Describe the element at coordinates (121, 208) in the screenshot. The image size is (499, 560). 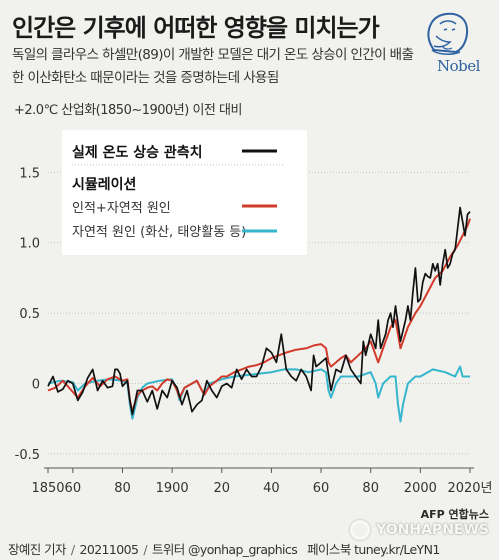
I see `legend-human-natural-label: 인적+자연적 원인` at that location.